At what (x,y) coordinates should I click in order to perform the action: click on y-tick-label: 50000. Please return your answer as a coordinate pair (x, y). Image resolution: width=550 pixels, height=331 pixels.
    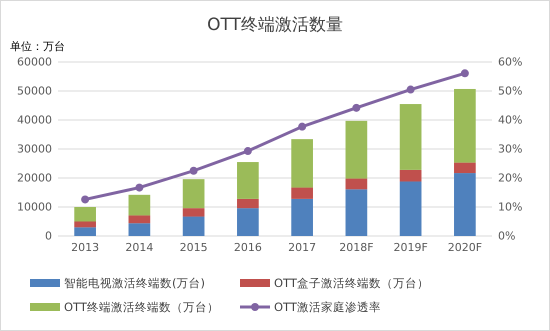
    Looking at the image, I should click on (34, 91).